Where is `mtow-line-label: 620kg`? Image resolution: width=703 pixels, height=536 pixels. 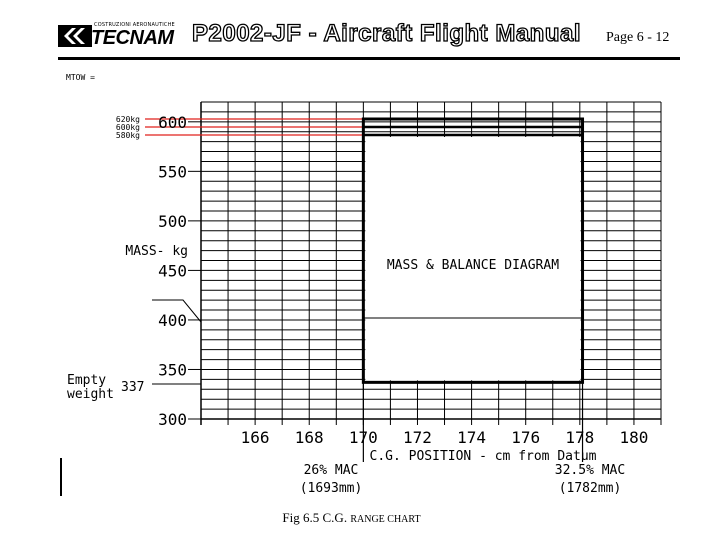
mtow-line-label: 620kg is located at coordinates (128, 119).